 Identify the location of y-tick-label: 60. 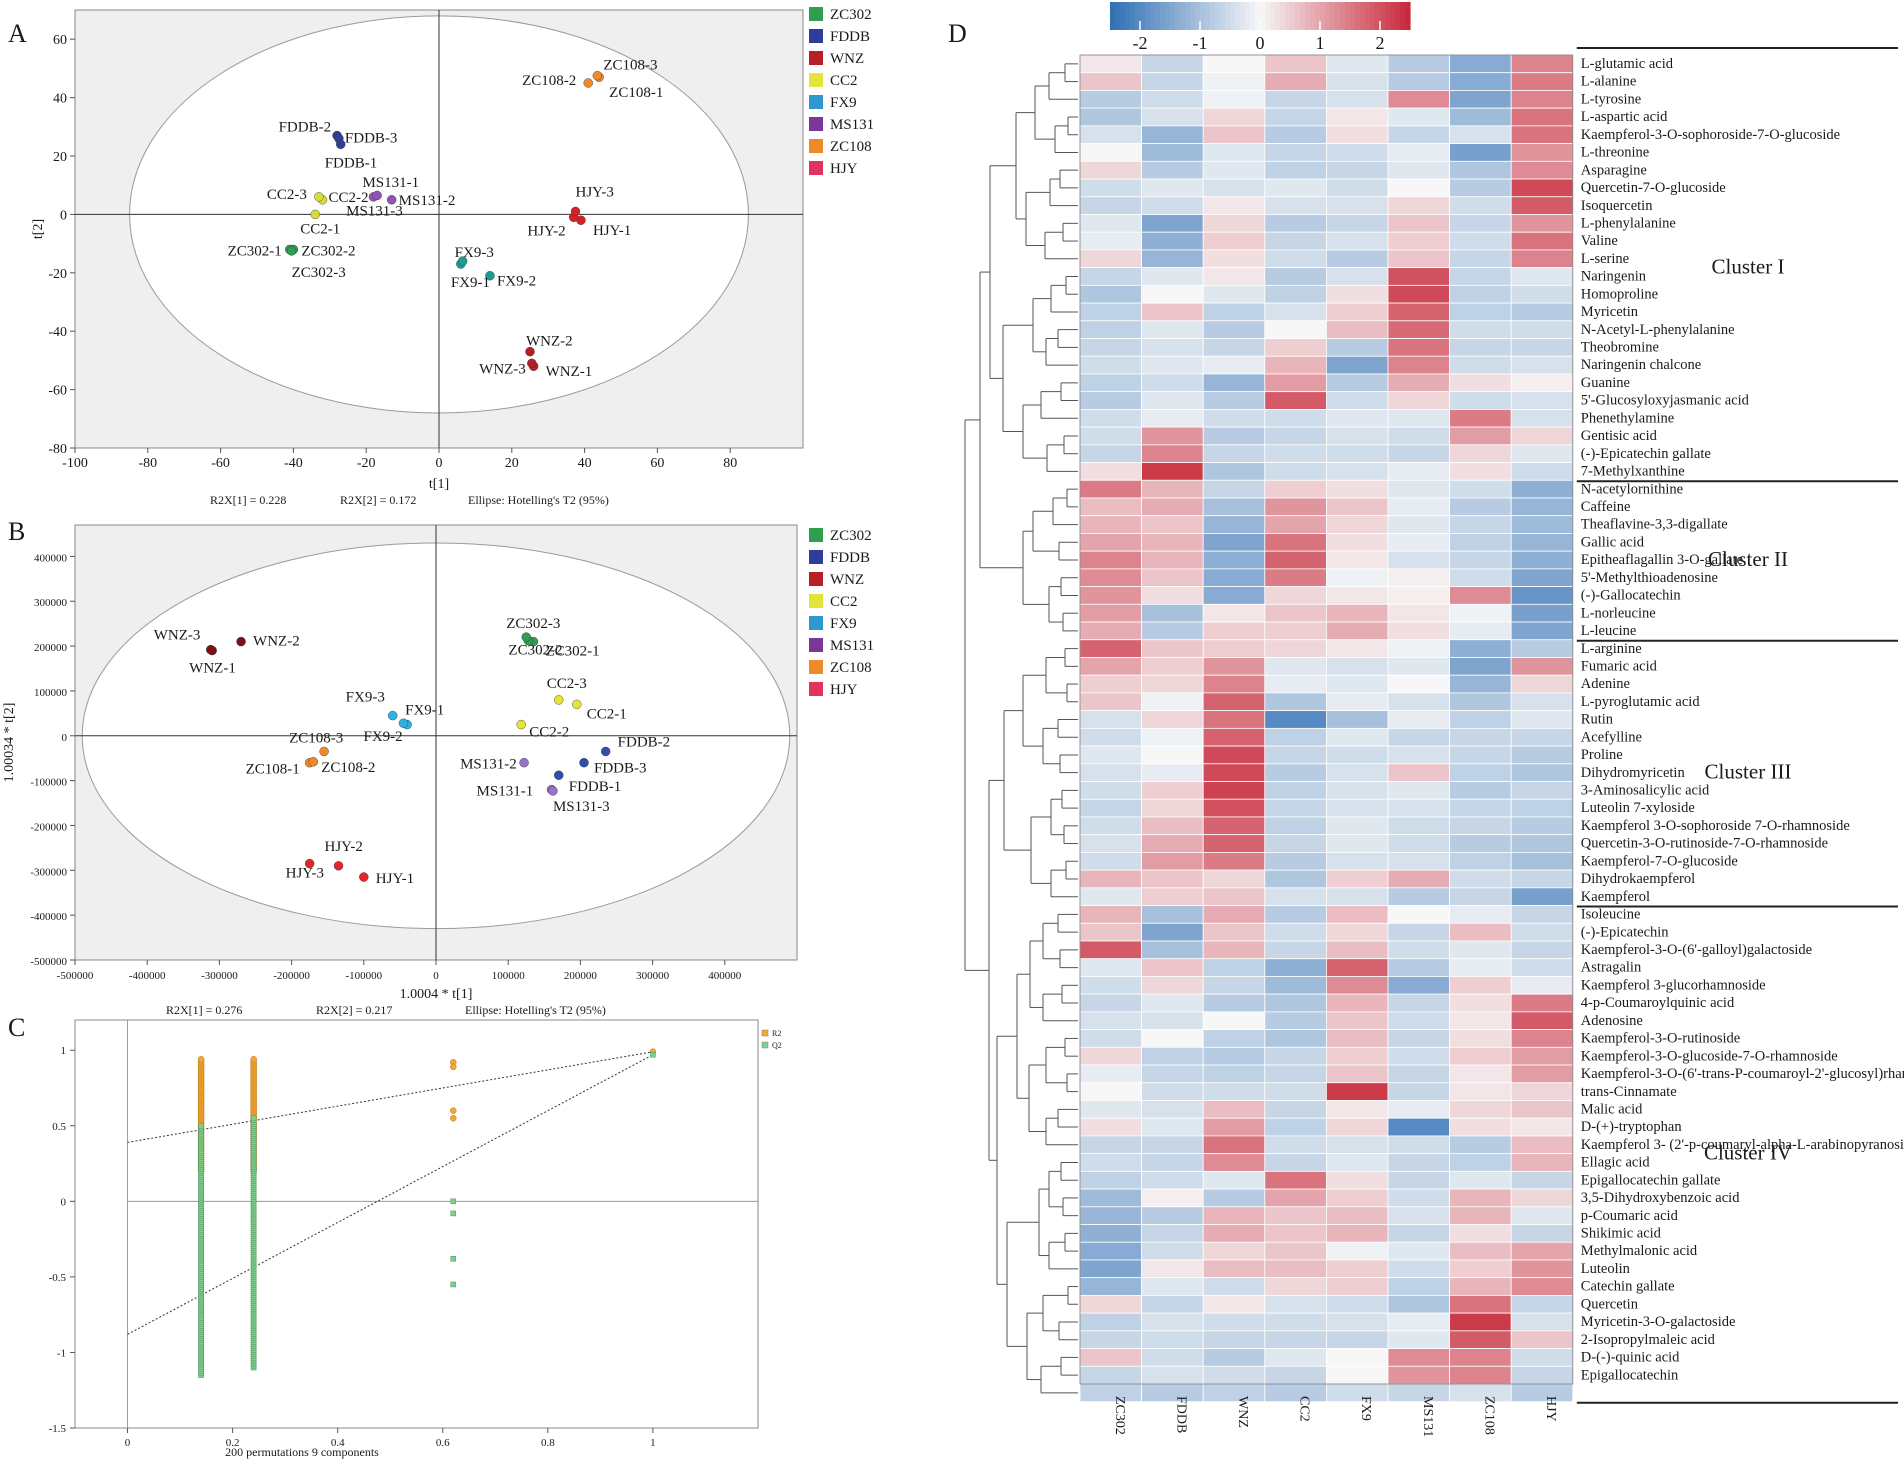
(60, 40).